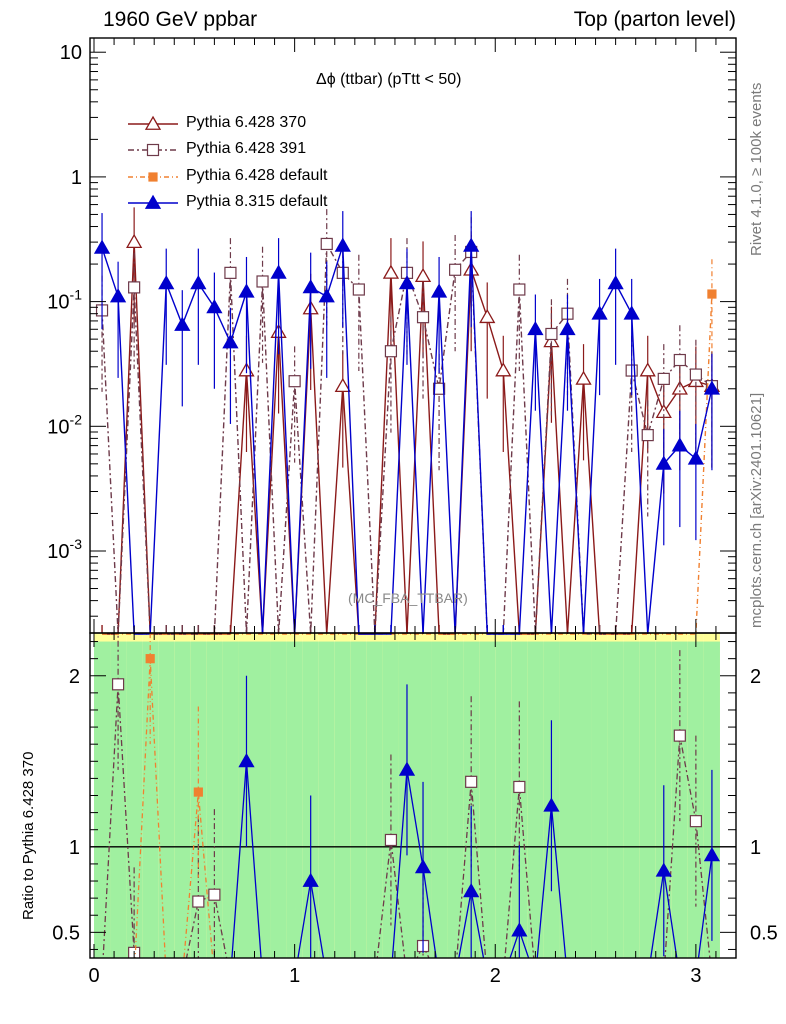 The image size is (786, 1024). What do you see at coordinates (74, 848) in the screenshot?
I see `ratio-y-tick-label-left: 1` at bounding box center [74, 848].